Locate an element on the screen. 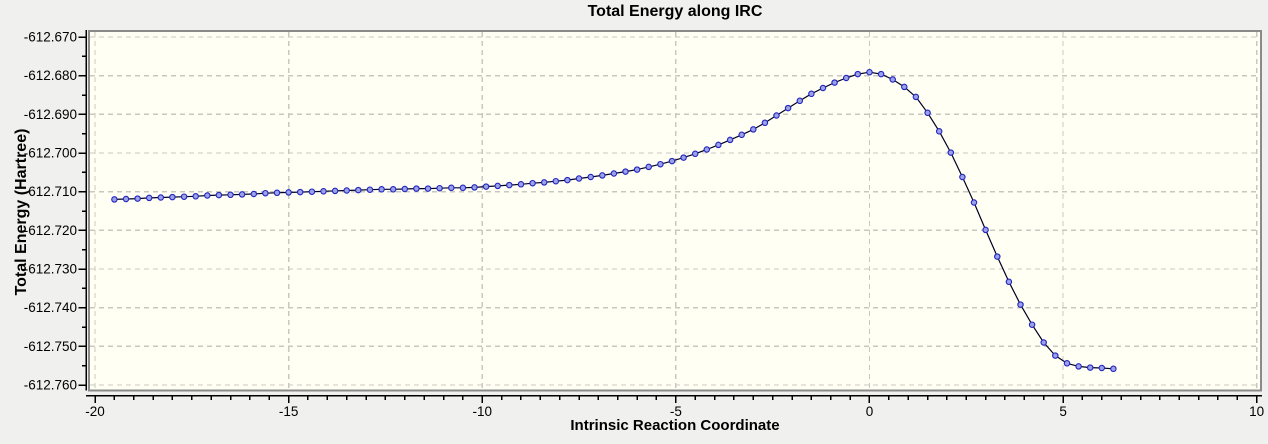 This screenshot has width=1268, height=444. y-tick-label: -612.700 is located at coordinates (50, 153).